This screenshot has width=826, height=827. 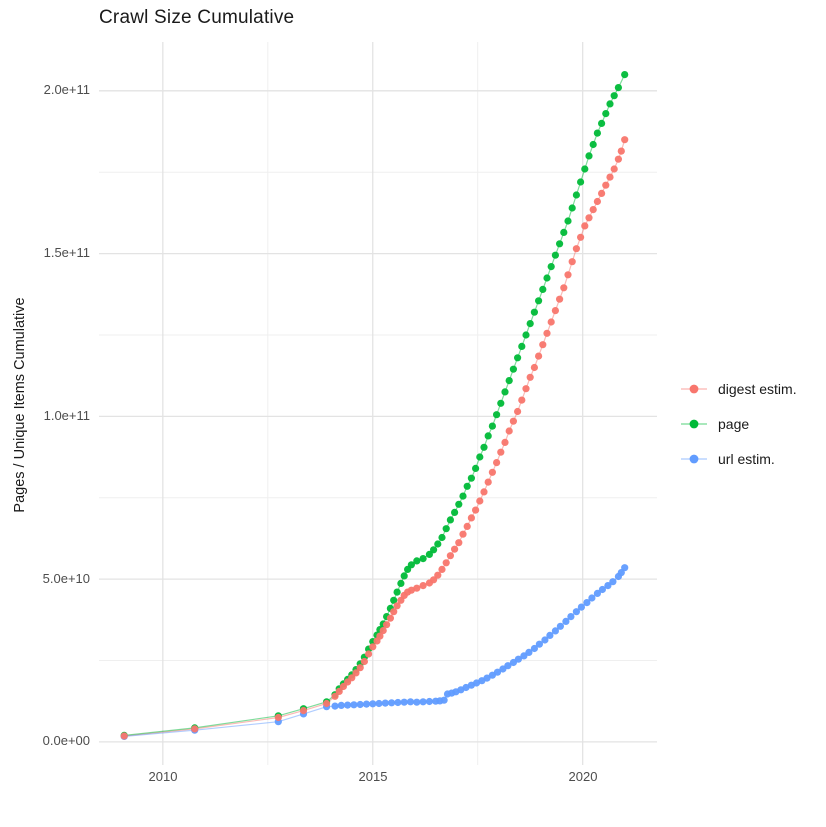 What do you see at coordinates (66, 578) in the screenshot?
I see `y-tick-label-5e10: 5.0e+10` at bounding box center [66, 578].